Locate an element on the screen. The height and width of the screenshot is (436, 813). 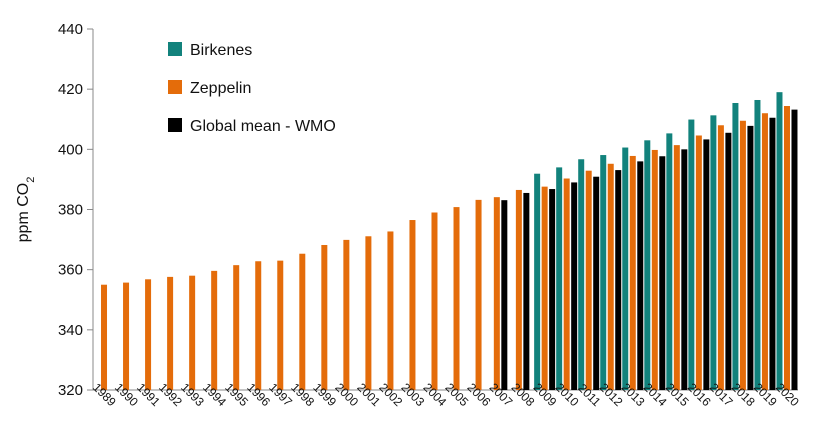
x-tick-label: 2002 is located at coordinates (390, 394).